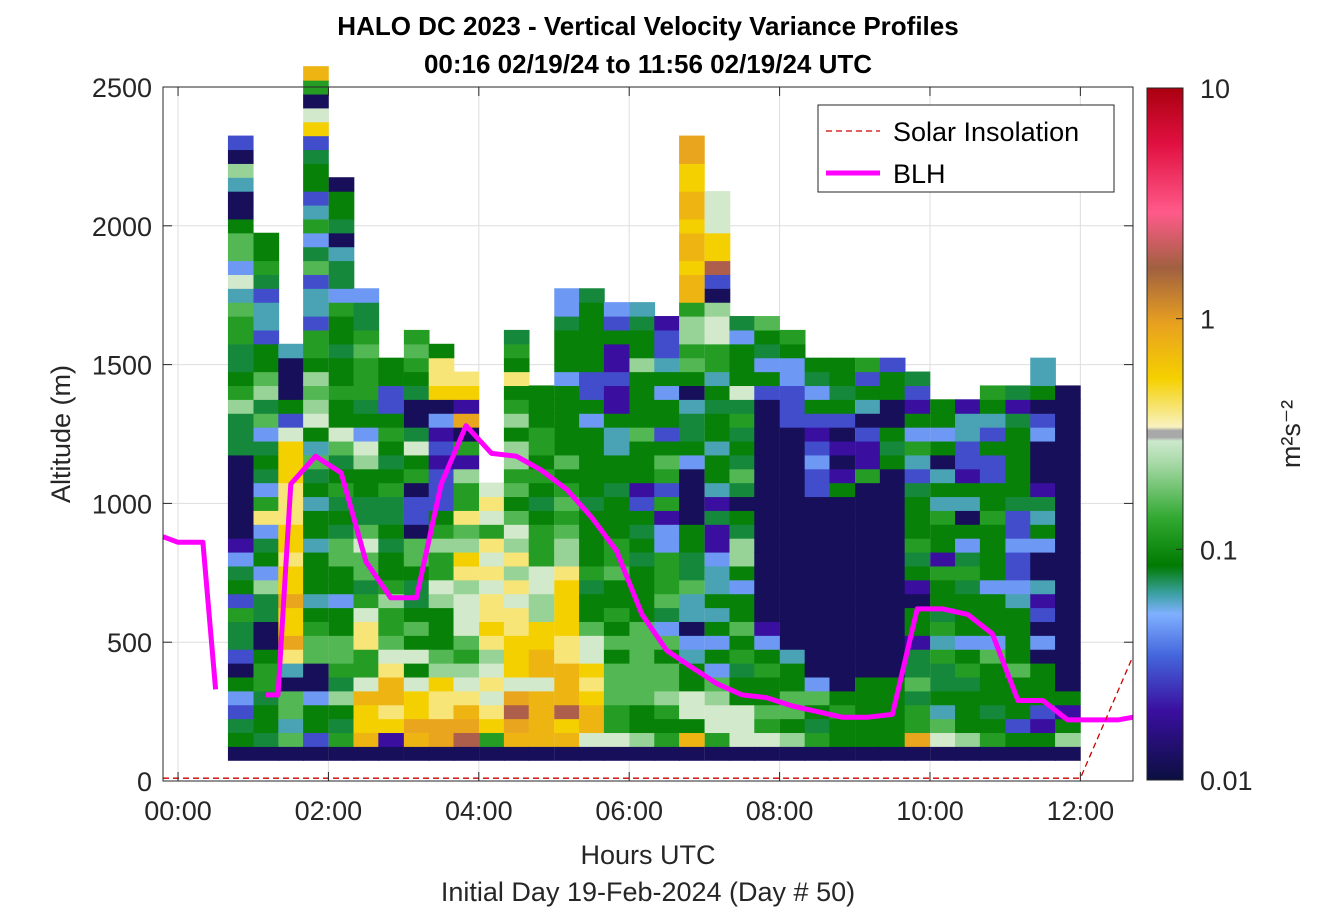 This screenshot has height=911, width=1343. Describe the element at coordinates (122, 366) in the screenshot. I see `y-tick-label: 1500` at that location.